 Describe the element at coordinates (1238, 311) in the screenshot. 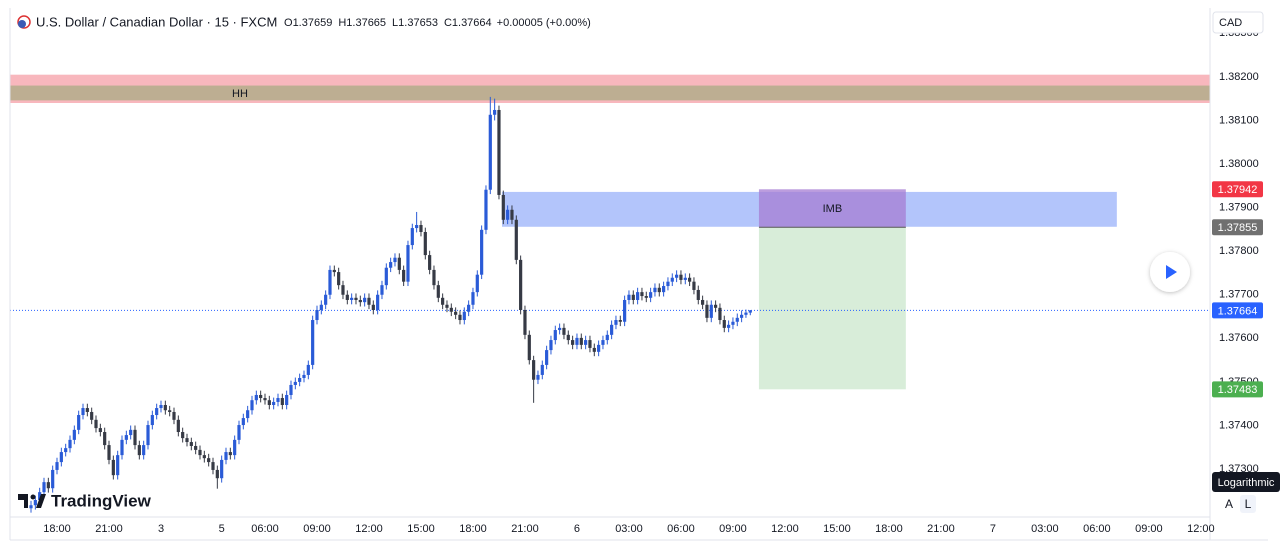

I see `price-tag-label: 1.37664` at that location.